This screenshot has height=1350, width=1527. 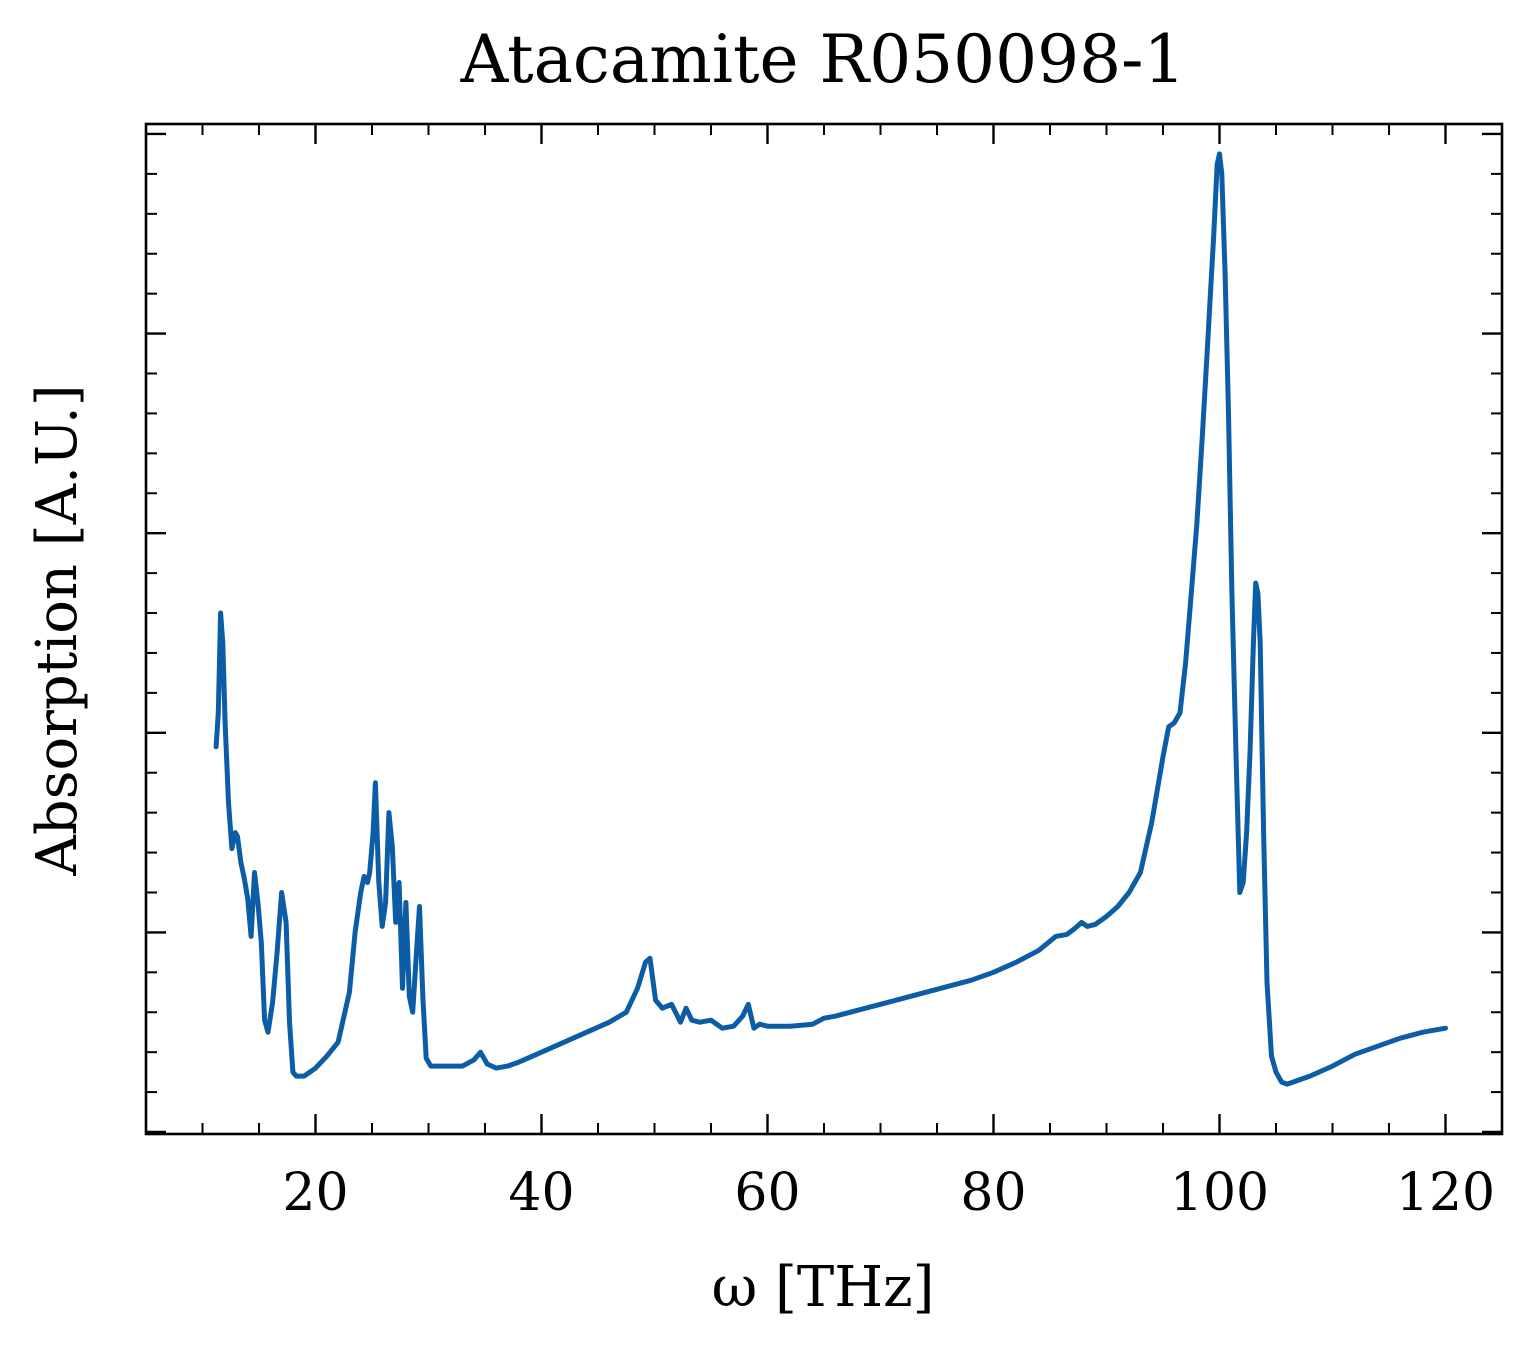 What do you see at coordinates (993, 1193) in the screenshot?
I see `x-tick-label: 80` at bounding box center [993, 1193].